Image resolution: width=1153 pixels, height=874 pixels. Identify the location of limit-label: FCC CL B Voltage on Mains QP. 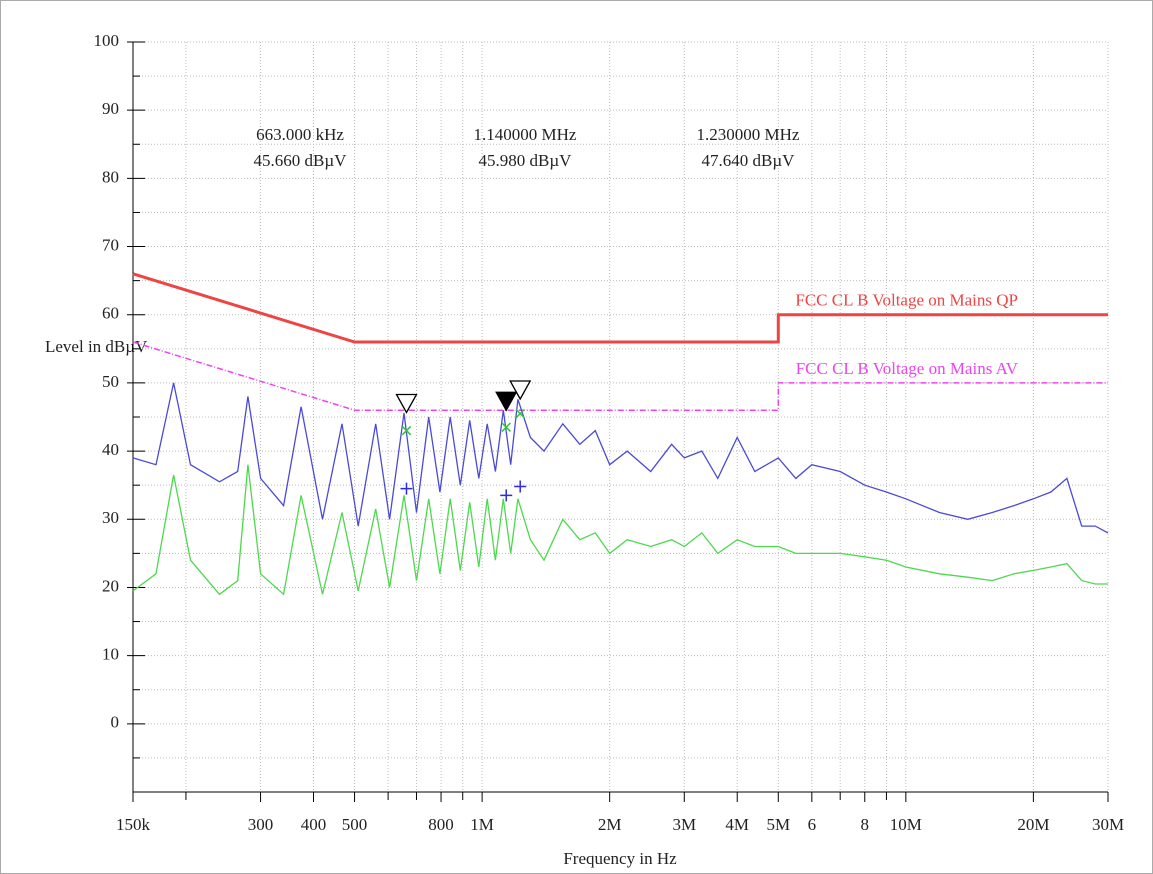
(906, 300).